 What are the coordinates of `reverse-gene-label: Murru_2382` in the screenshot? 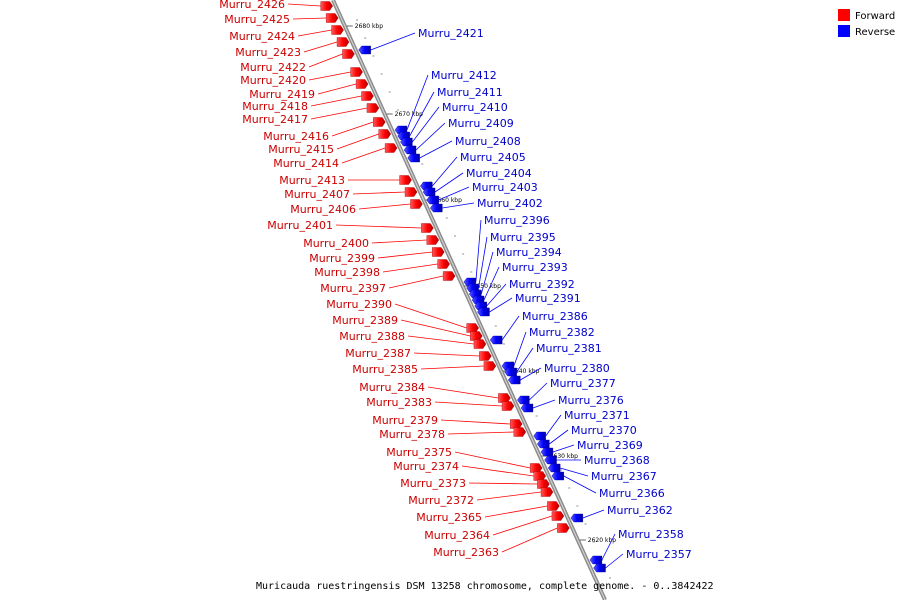 It's located at (562, 332).